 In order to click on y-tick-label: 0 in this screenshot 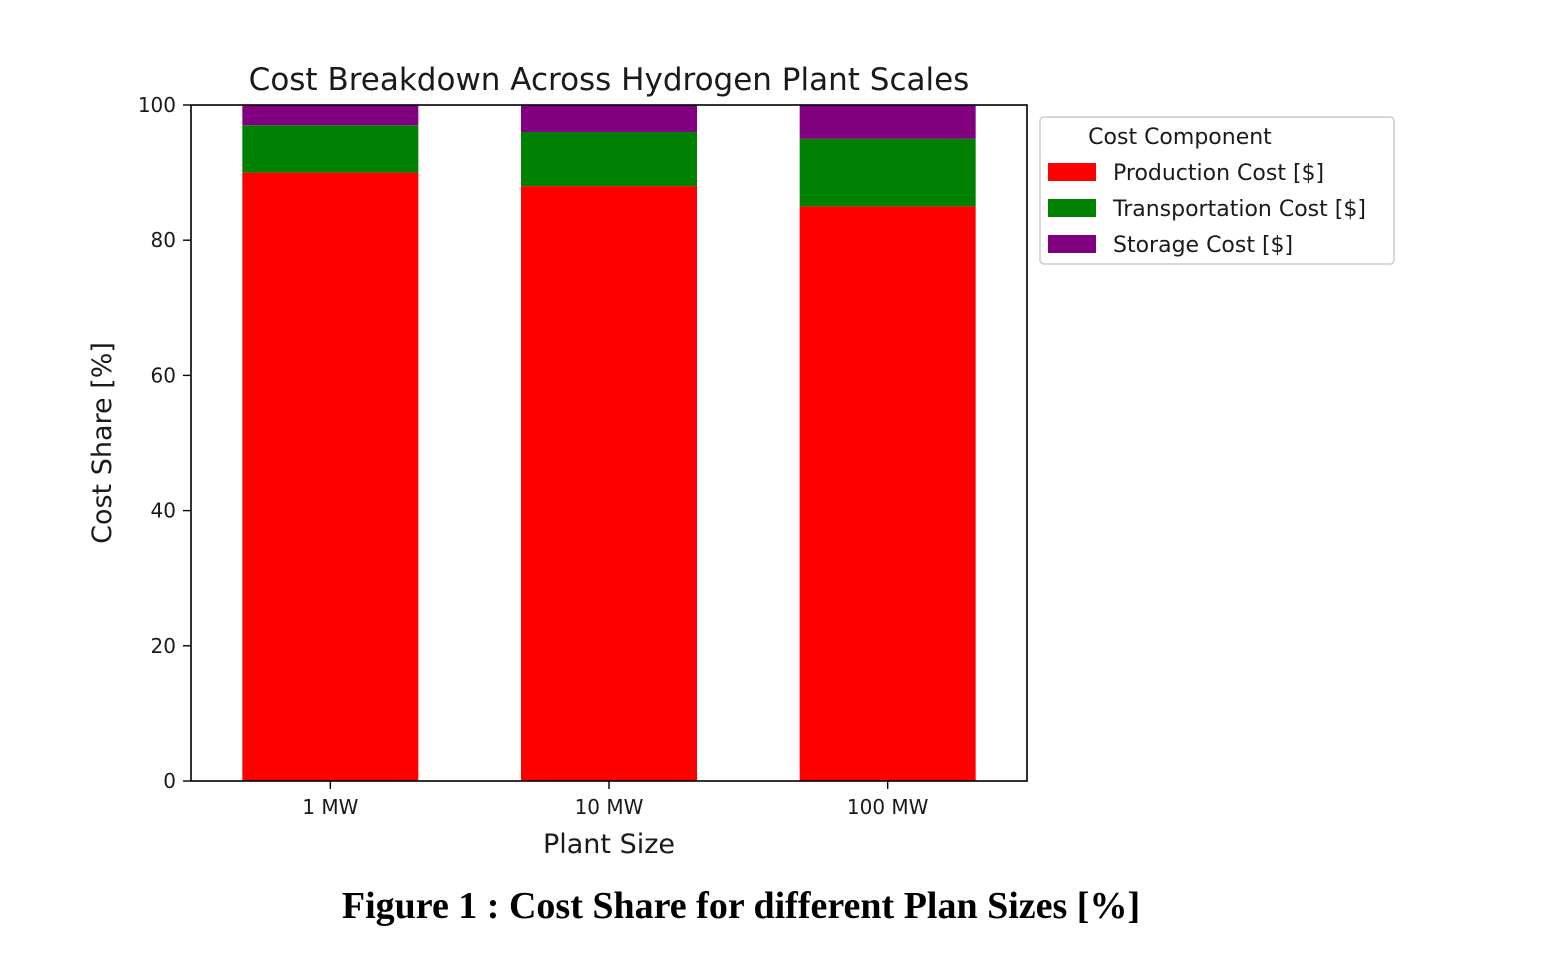, I will do `click(169, 781)`.